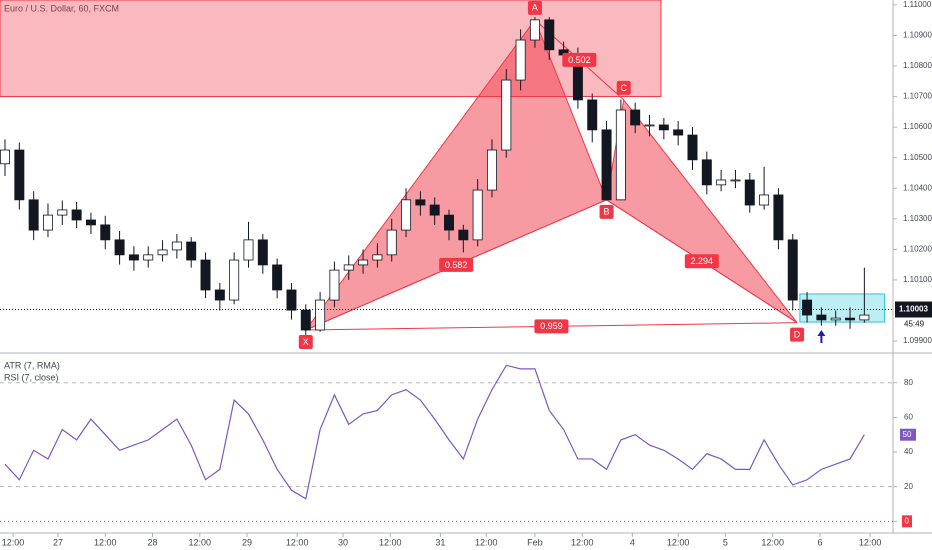  What do you see at coordinates (917, 126) in the screenshot?
I see `y-tick-label: 1.10600` at bounding box center [917, 126].